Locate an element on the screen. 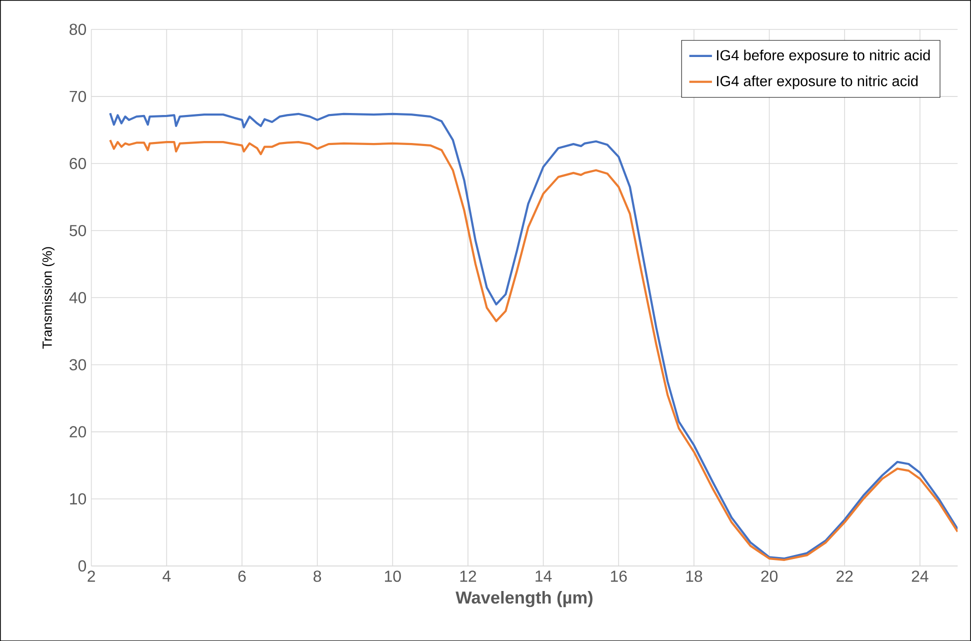 This screenshot has height=641, width=971. x-tick-label: 8 is located at coordinates (318, 576).